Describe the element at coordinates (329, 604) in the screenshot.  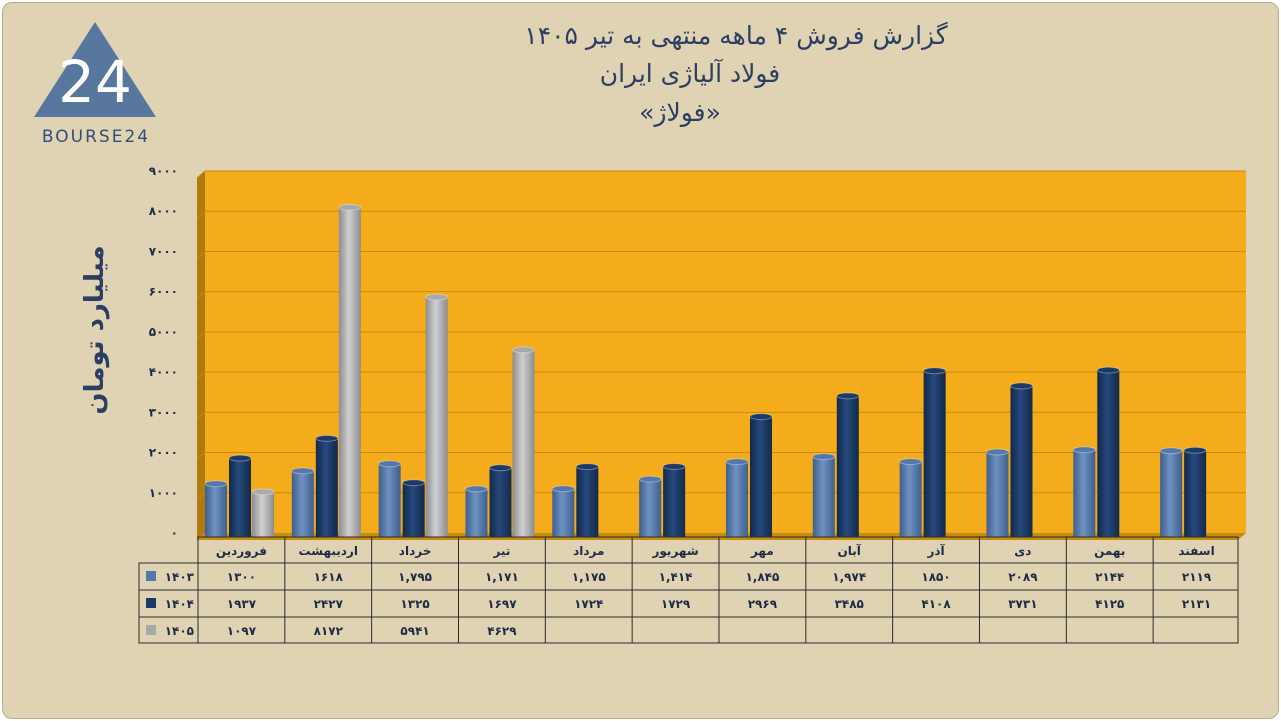
I see `data-label: ۲۴۲۷` at that location.